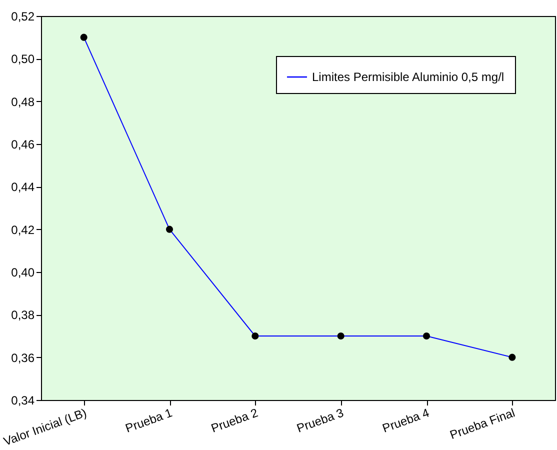 This screenshot has height=450, width=557. What do you see at coordinates (406, 421) in the screenshot?
I see `x-tick-label: Prueba 4` at bounding box center [406, 421].